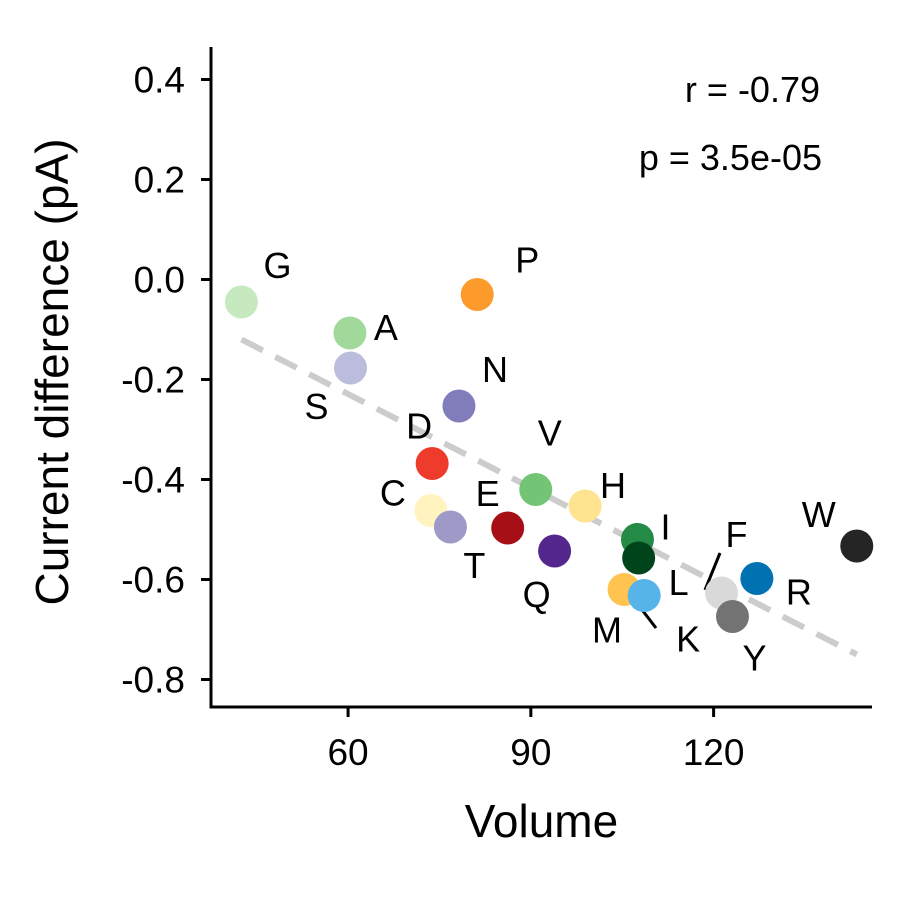 This screenshot has height=900, width=900. What do you see at coordinates (754, 658) in the screenshot?
I see `point-label-y: Y` at bounding box center [754, 658].